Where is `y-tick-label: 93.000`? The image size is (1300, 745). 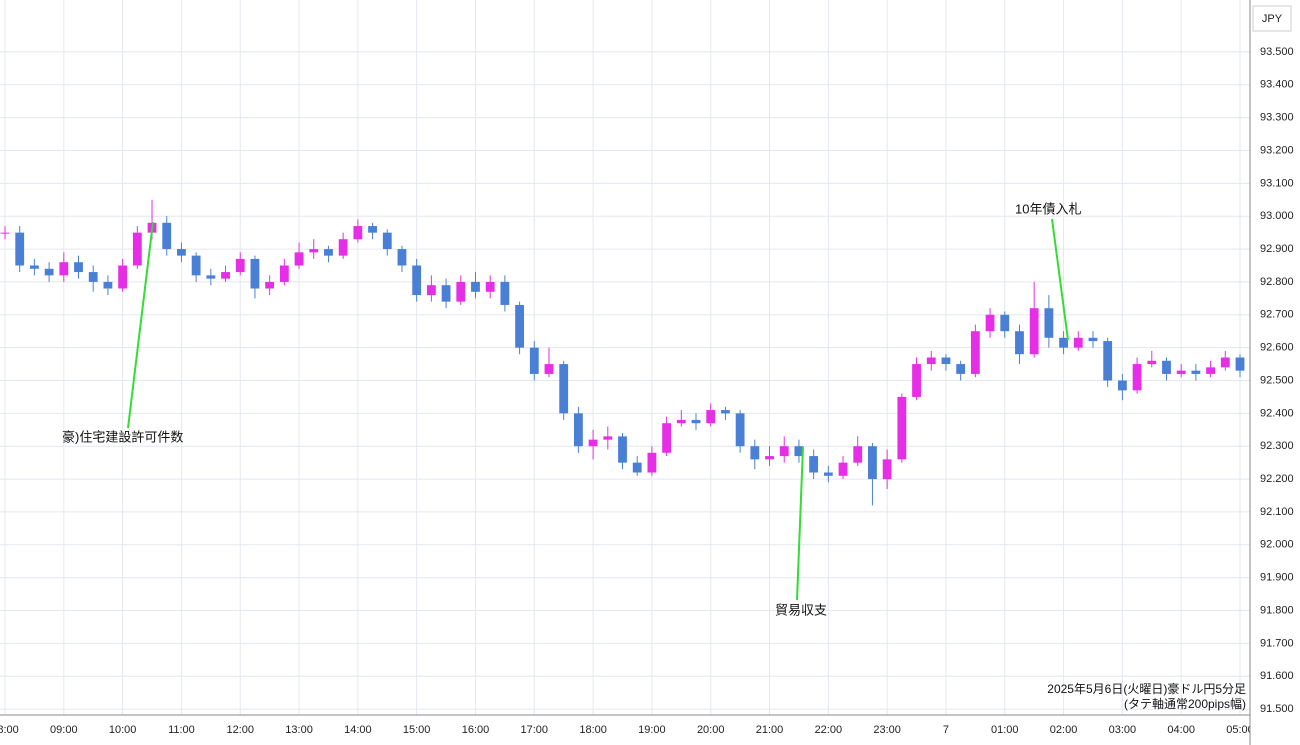
y-tick-label: 93.000 is located at coordinates (1277, 216).